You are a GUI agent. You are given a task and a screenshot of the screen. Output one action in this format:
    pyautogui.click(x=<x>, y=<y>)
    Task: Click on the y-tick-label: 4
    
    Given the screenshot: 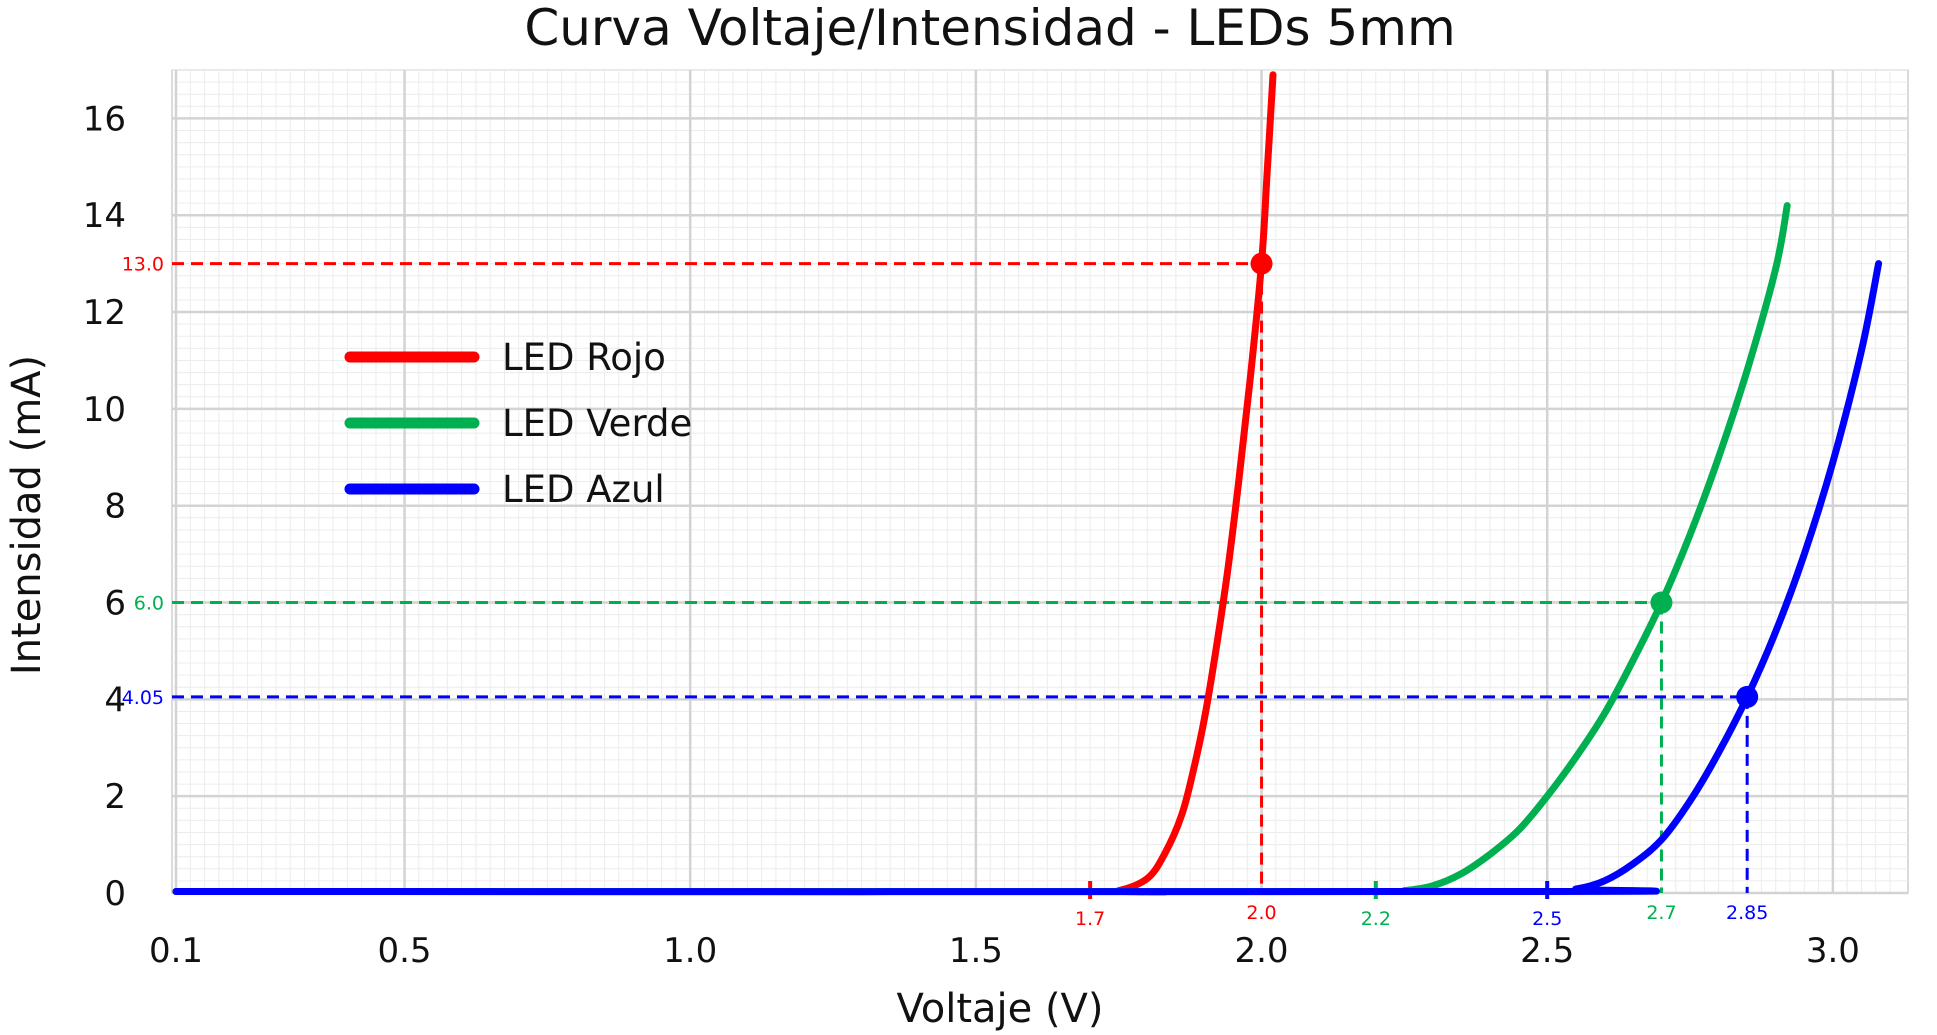 What is the action you would take?
    pyautogui.click(x=115, y=700)
    